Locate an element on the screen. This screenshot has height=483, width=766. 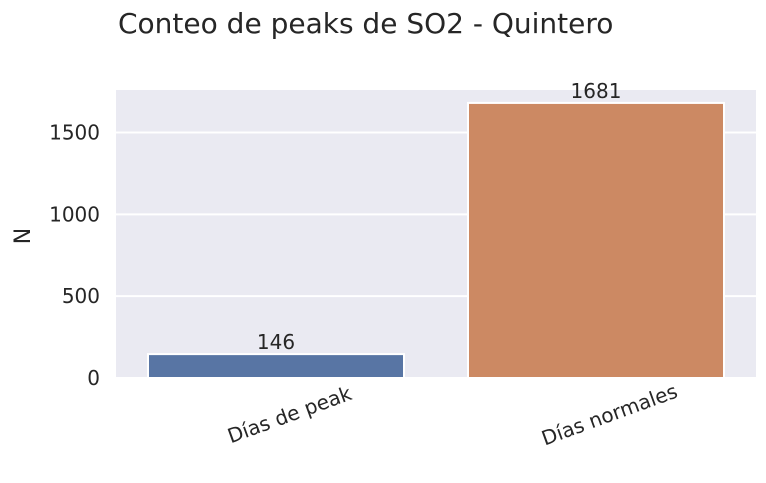
bar-value-label: 146 is located at coordinates (276, 342).